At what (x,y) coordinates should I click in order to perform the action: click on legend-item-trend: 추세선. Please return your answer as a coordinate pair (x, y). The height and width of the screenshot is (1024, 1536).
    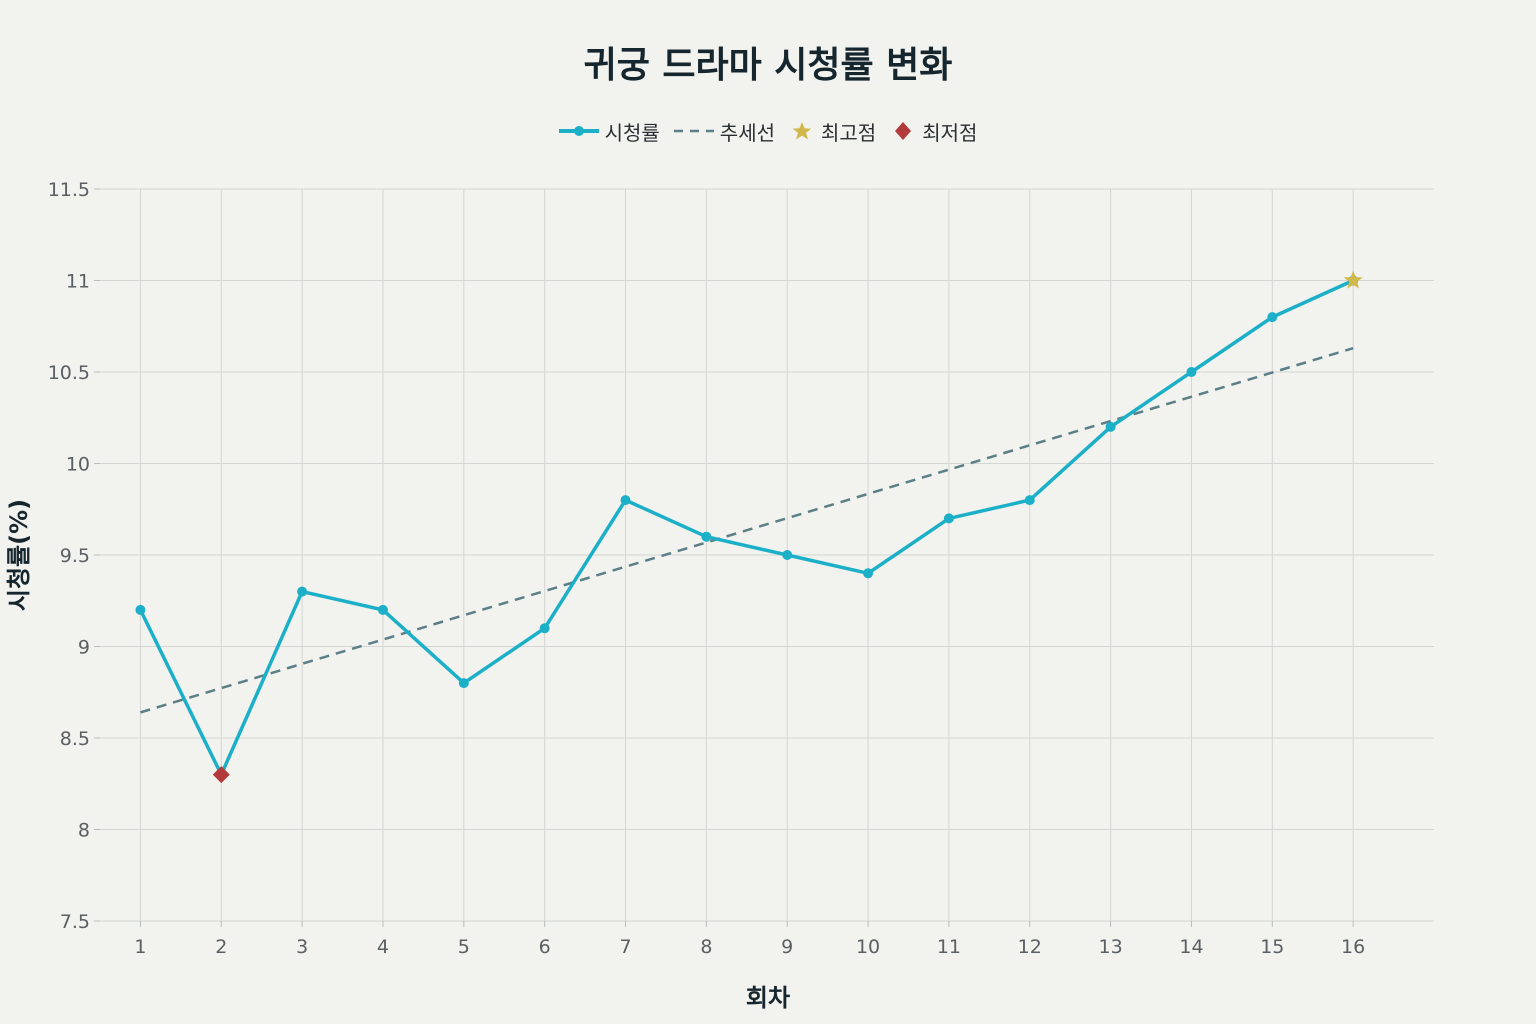
    Looking at the image, I should click on (724, 131).